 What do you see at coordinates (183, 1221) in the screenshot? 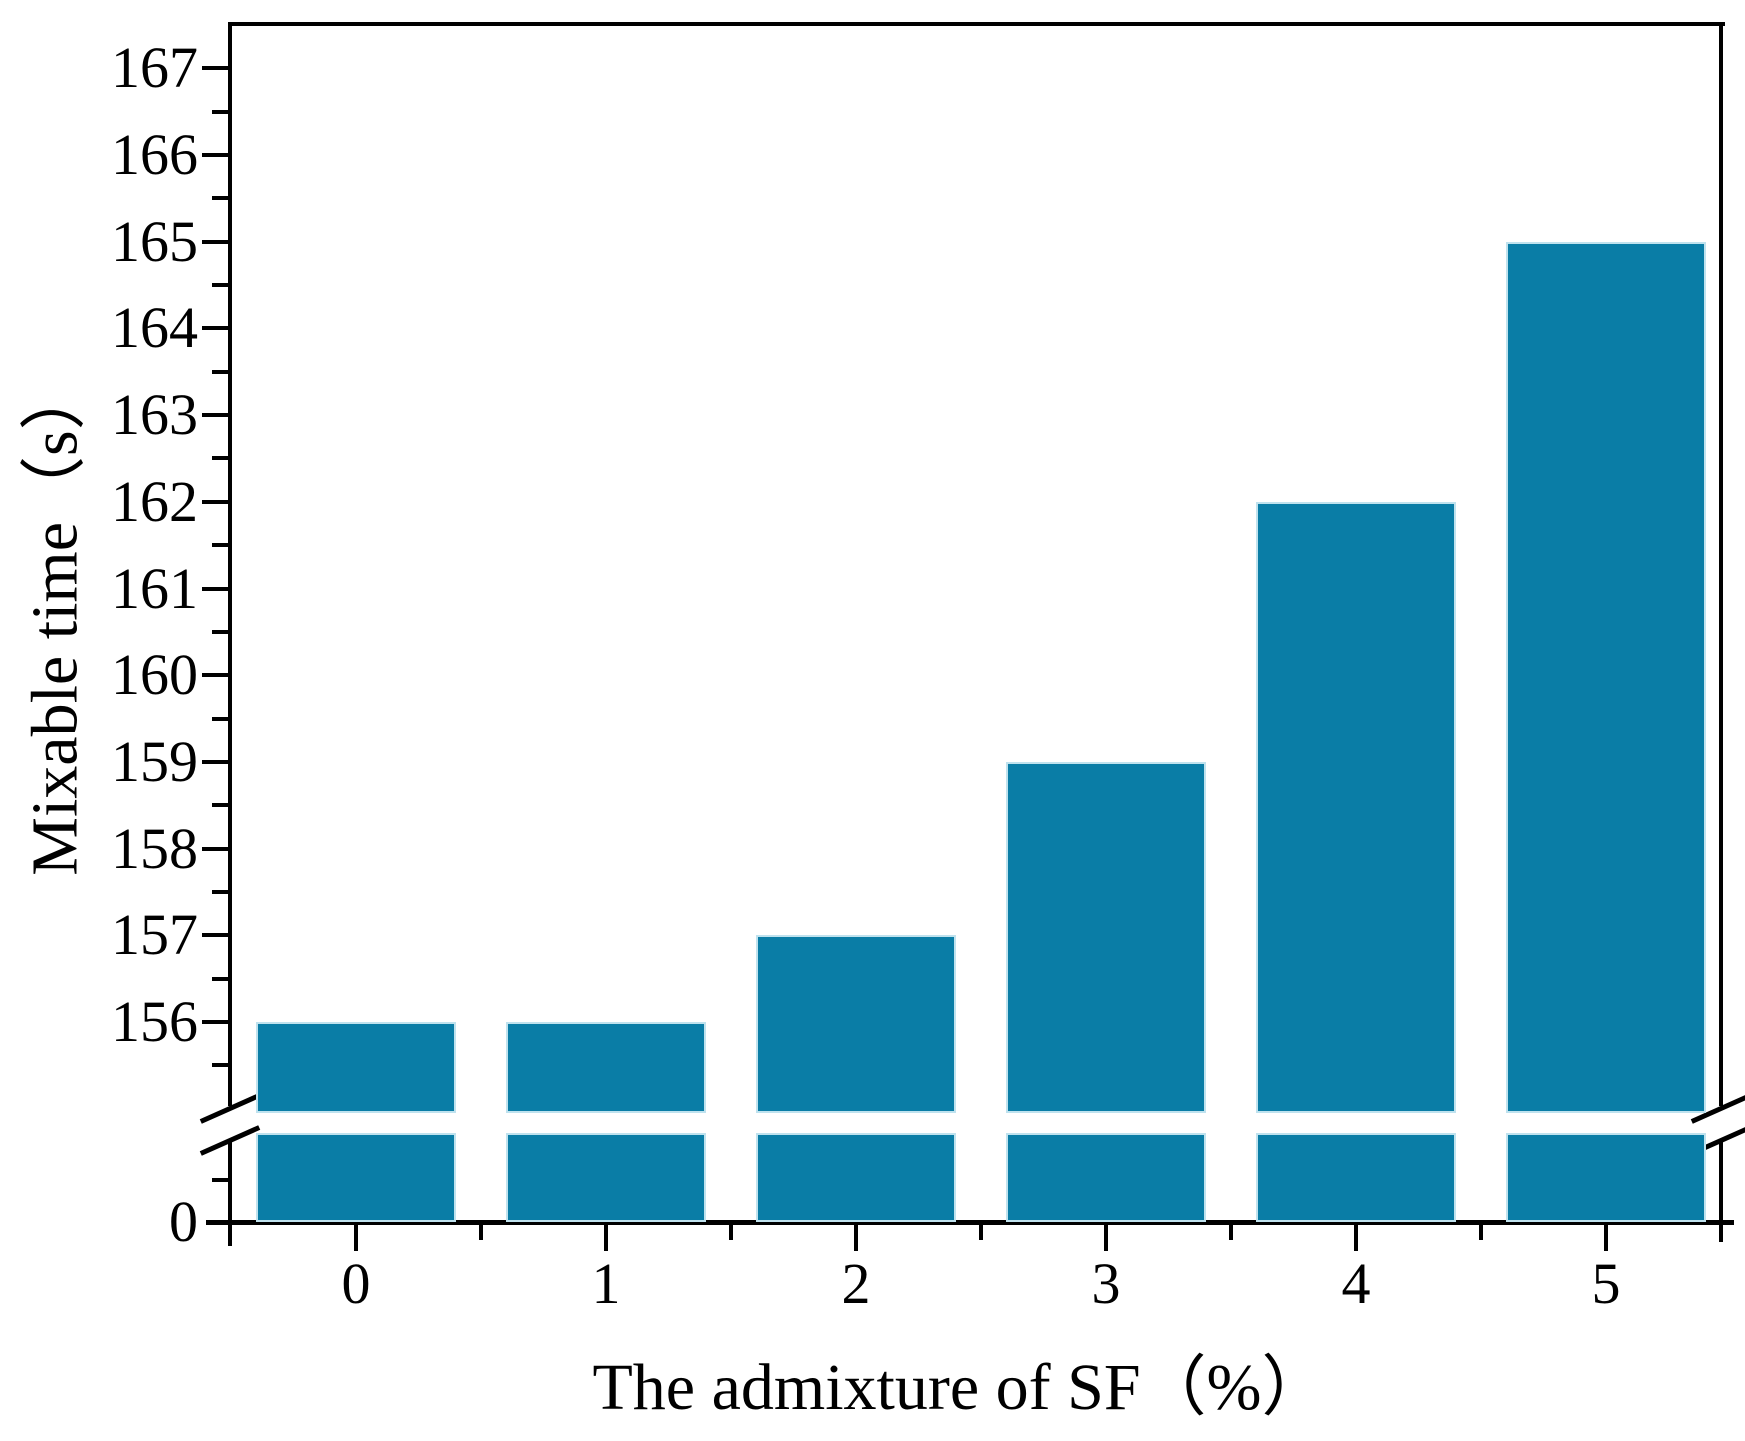
I see `y-tick-label: 0` at bounding box center [183, 1221].